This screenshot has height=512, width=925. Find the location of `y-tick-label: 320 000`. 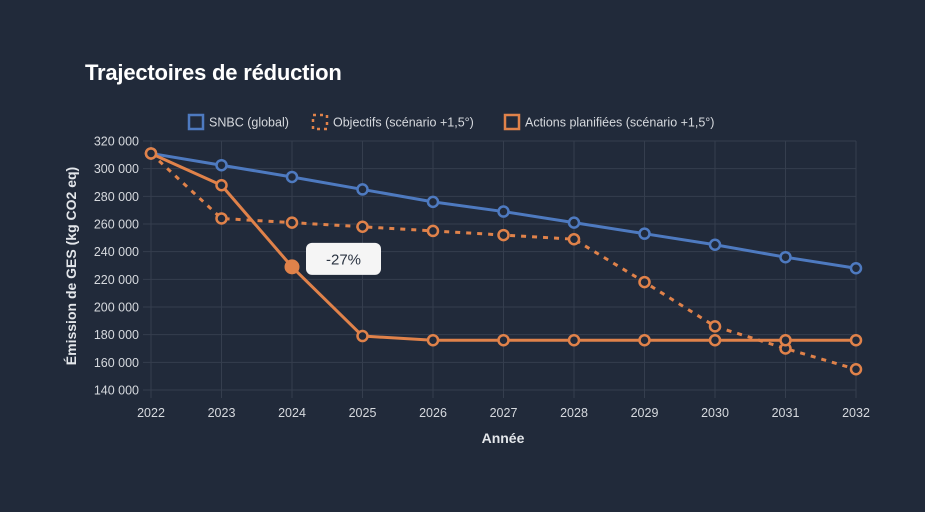

y-tick-label: 320 000 is located at coordinates (116, 142).